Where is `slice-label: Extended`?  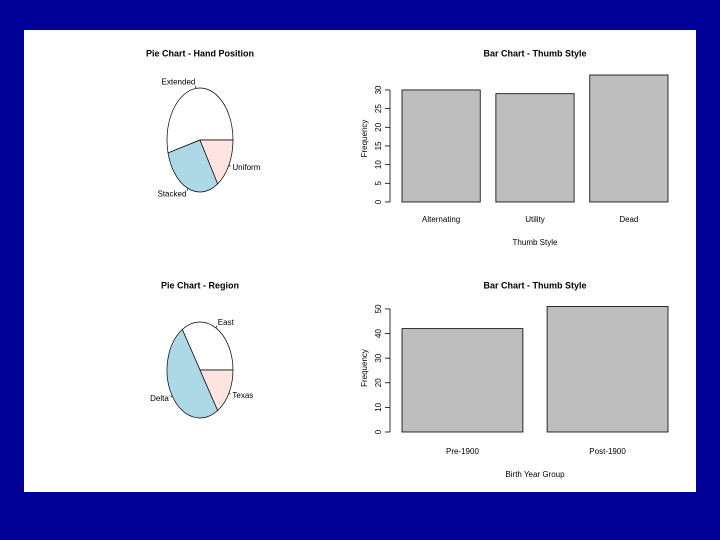
slice-label: Extended is located at coordinates (179, 81).